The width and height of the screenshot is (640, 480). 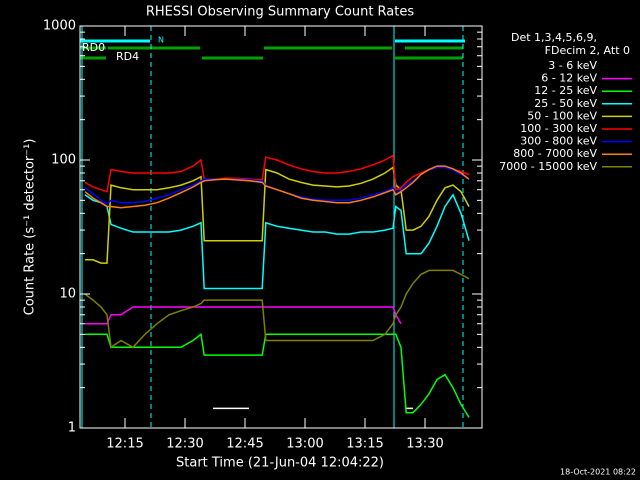 I want to click on x-tick-label: 13:30, so click(x=424, y=444).